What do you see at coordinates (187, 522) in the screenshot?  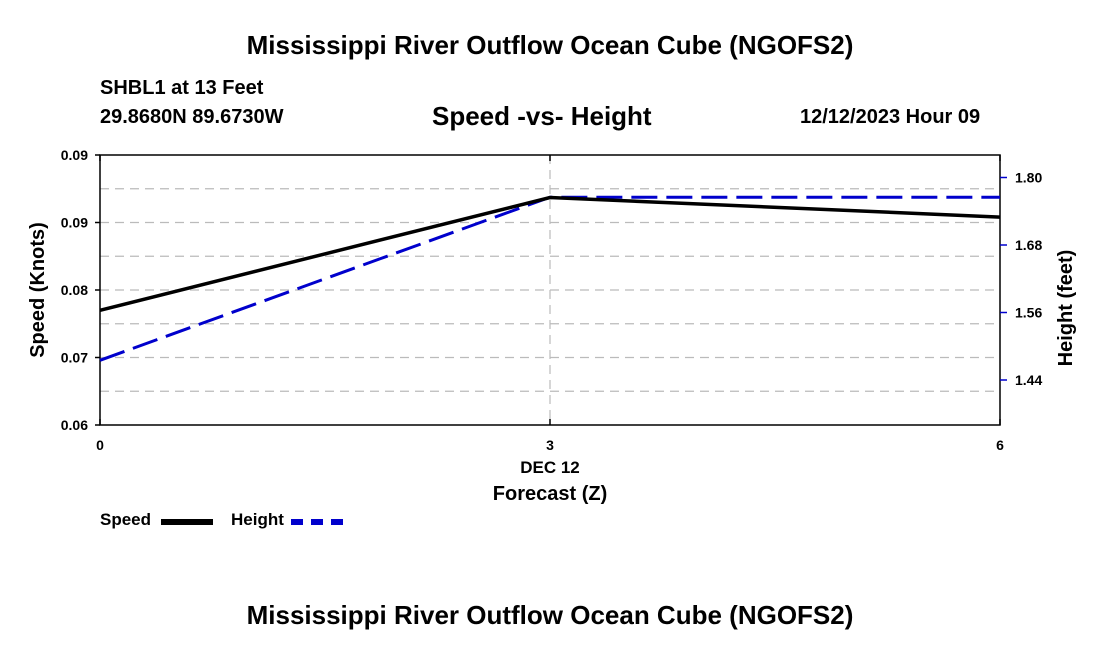 I see `legend-speed-swatch` at bounding box center [187, 522].